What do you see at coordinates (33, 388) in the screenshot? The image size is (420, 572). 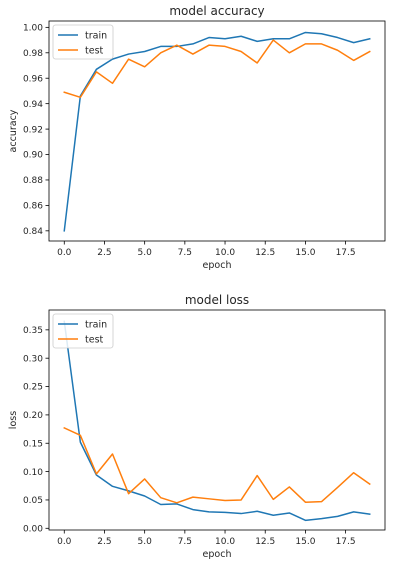 I see `y-tick-label: 0.25` at bounding box center [33, 388].